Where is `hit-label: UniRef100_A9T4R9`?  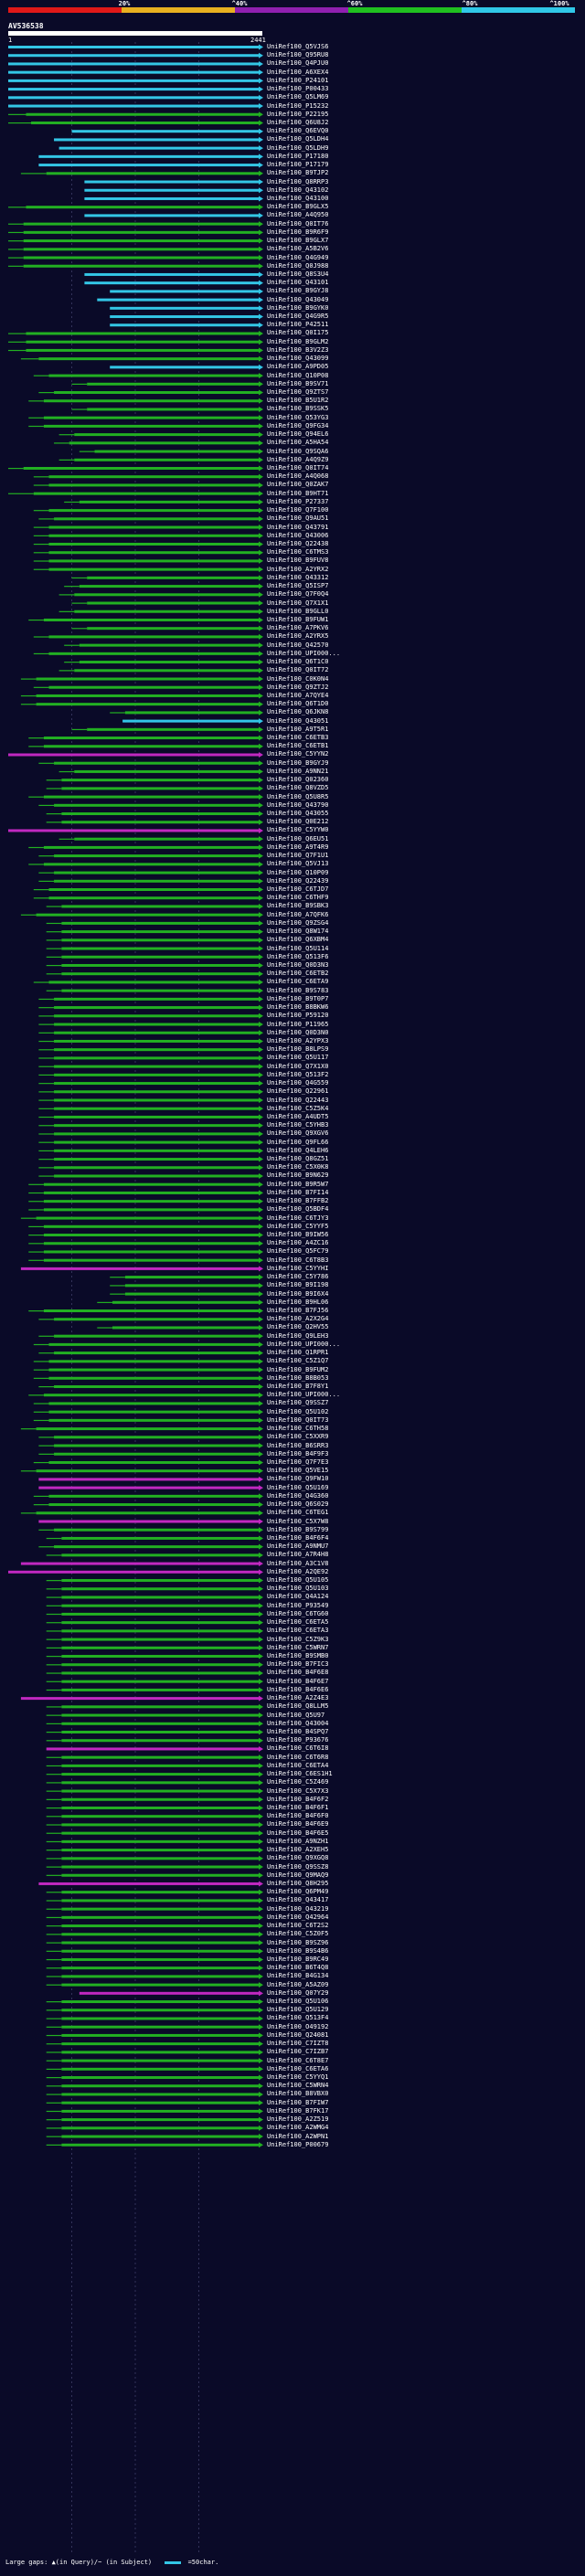 hit-label: UniRef100_A9T4R9 is located at coordinates (298, 847).